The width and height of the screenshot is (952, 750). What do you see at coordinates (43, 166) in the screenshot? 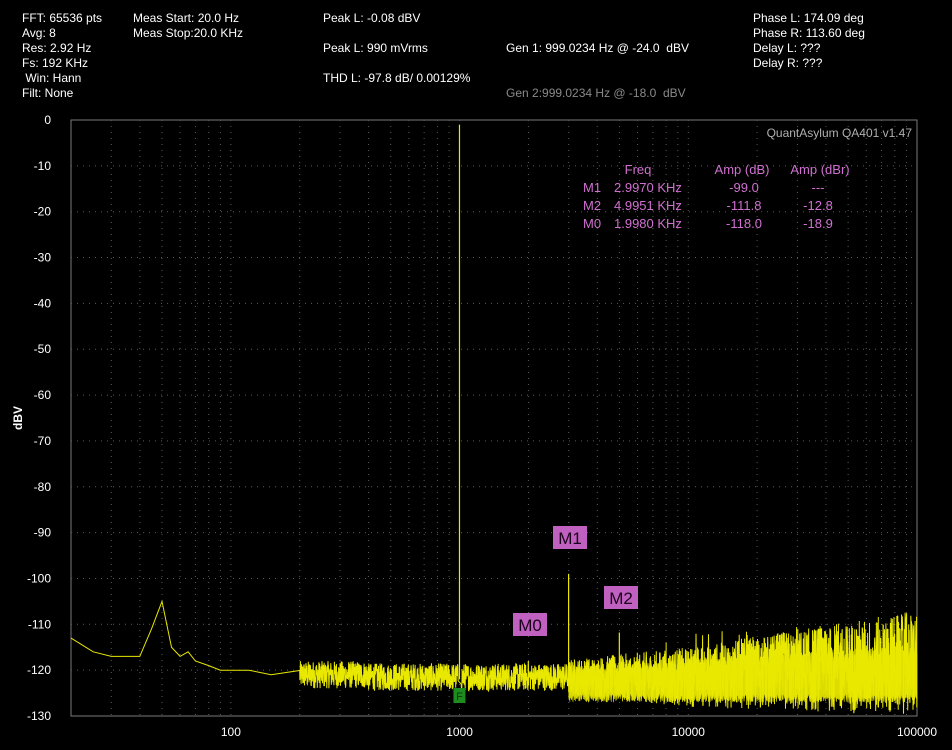
I see `y-tick-label: -10` at bounding box center [43, 166].